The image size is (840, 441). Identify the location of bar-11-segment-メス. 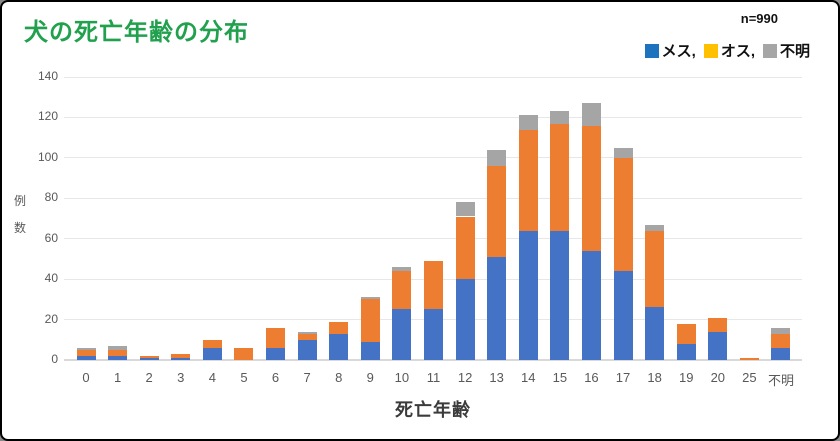
(433, 334).